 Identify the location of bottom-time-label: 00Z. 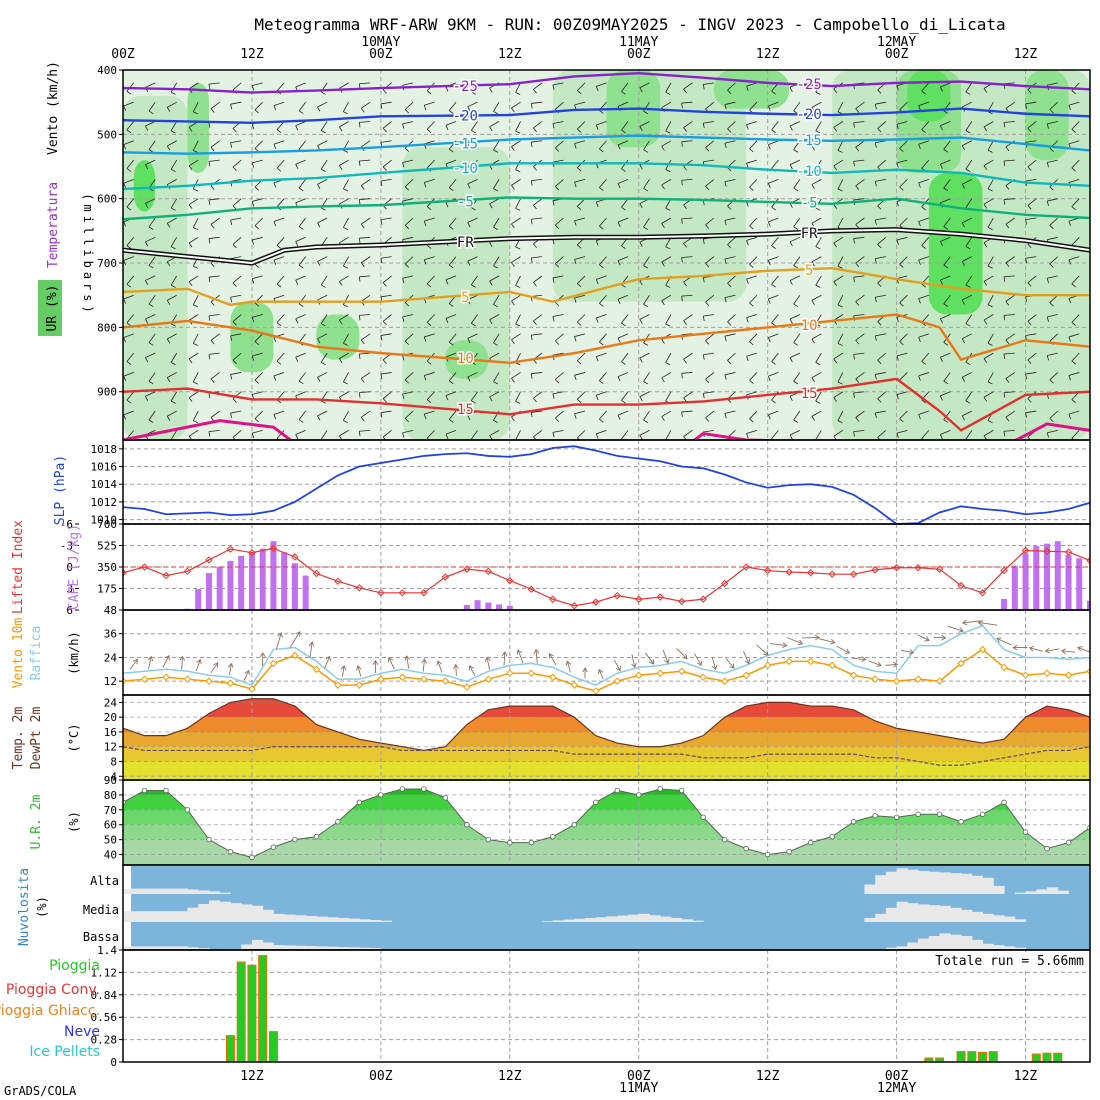
(381, 1076).